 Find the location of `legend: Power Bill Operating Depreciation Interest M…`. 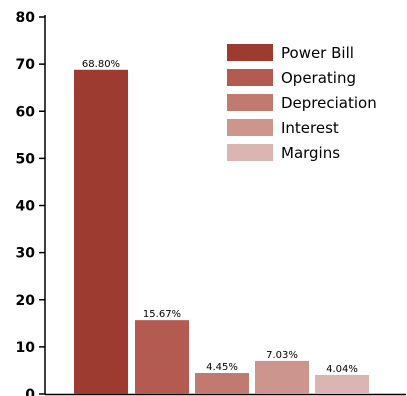

legend: Power Bill Operating Depreciation Interest M… is located at coordinates (302, 103).